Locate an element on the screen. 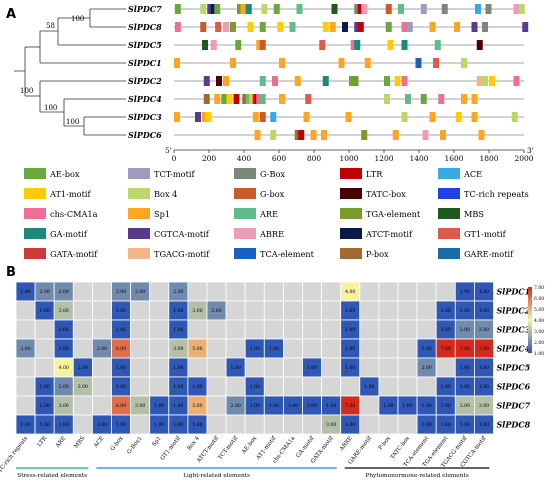 This screenshot has height=486, width=550. gene-name: SlPDC1 is located at coordinates (145, 63).